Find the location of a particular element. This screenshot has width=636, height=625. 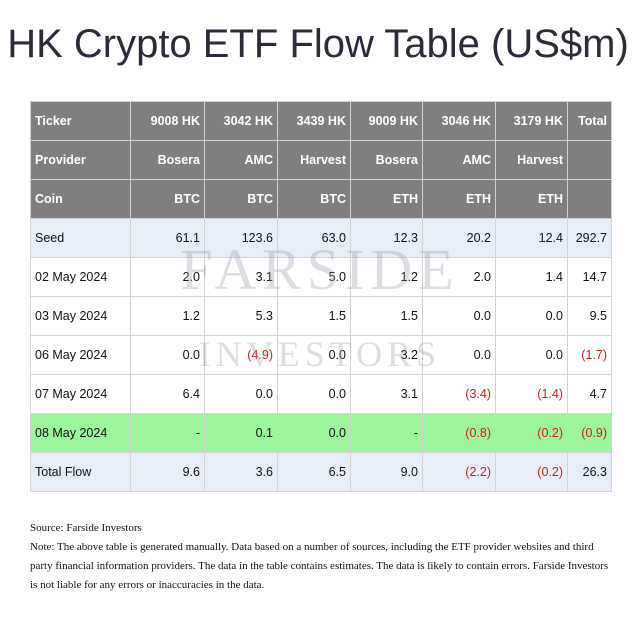

table-cell: 3.6 is located at coordinates (241, 472).